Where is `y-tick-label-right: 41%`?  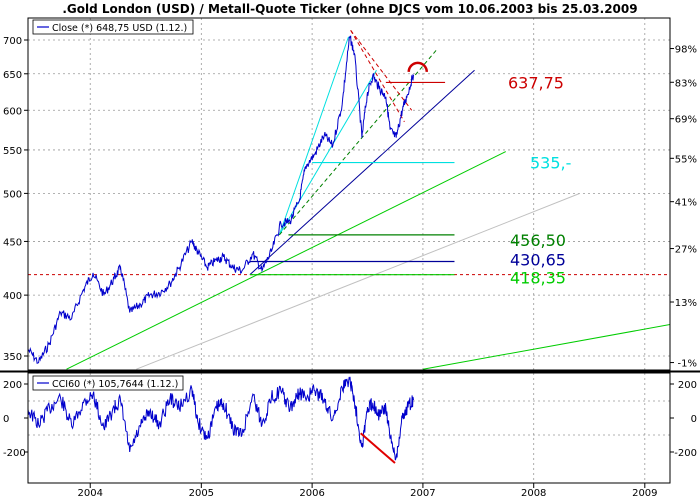
y-tick-label-right: 41% is located at coordinates (686, 203).